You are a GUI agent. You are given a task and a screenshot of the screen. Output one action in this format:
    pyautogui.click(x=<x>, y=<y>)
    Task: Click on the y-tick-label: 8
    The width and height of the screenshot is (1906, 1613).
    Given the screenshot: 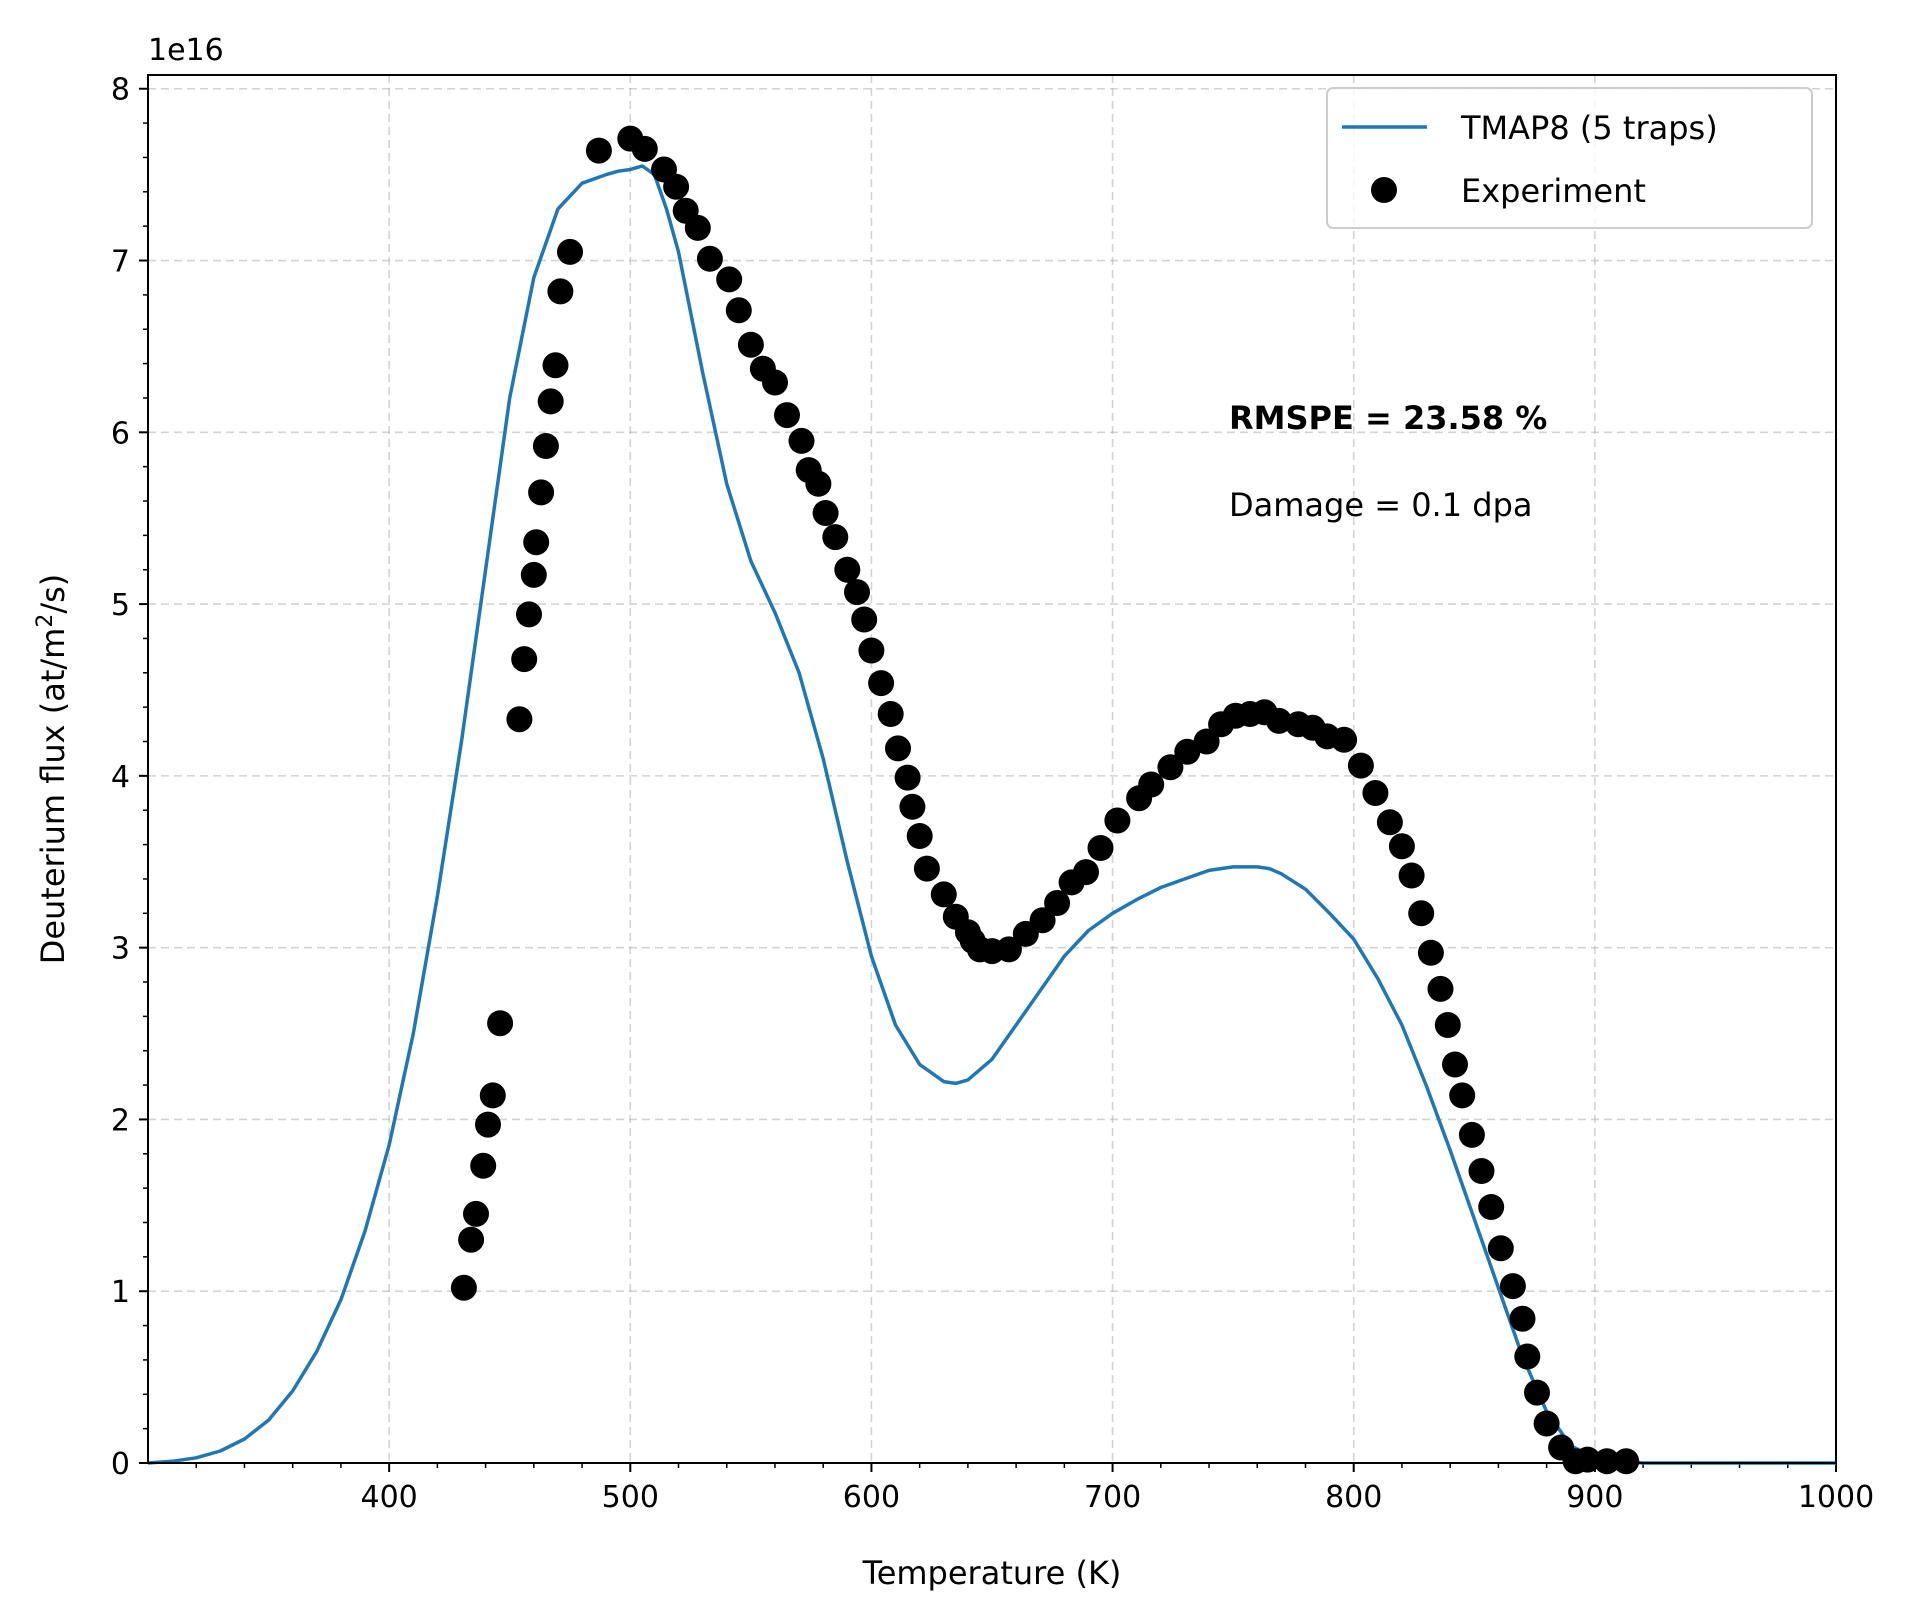 What is the action you would take?
    pyautogui.click(x=120, y=90)
    